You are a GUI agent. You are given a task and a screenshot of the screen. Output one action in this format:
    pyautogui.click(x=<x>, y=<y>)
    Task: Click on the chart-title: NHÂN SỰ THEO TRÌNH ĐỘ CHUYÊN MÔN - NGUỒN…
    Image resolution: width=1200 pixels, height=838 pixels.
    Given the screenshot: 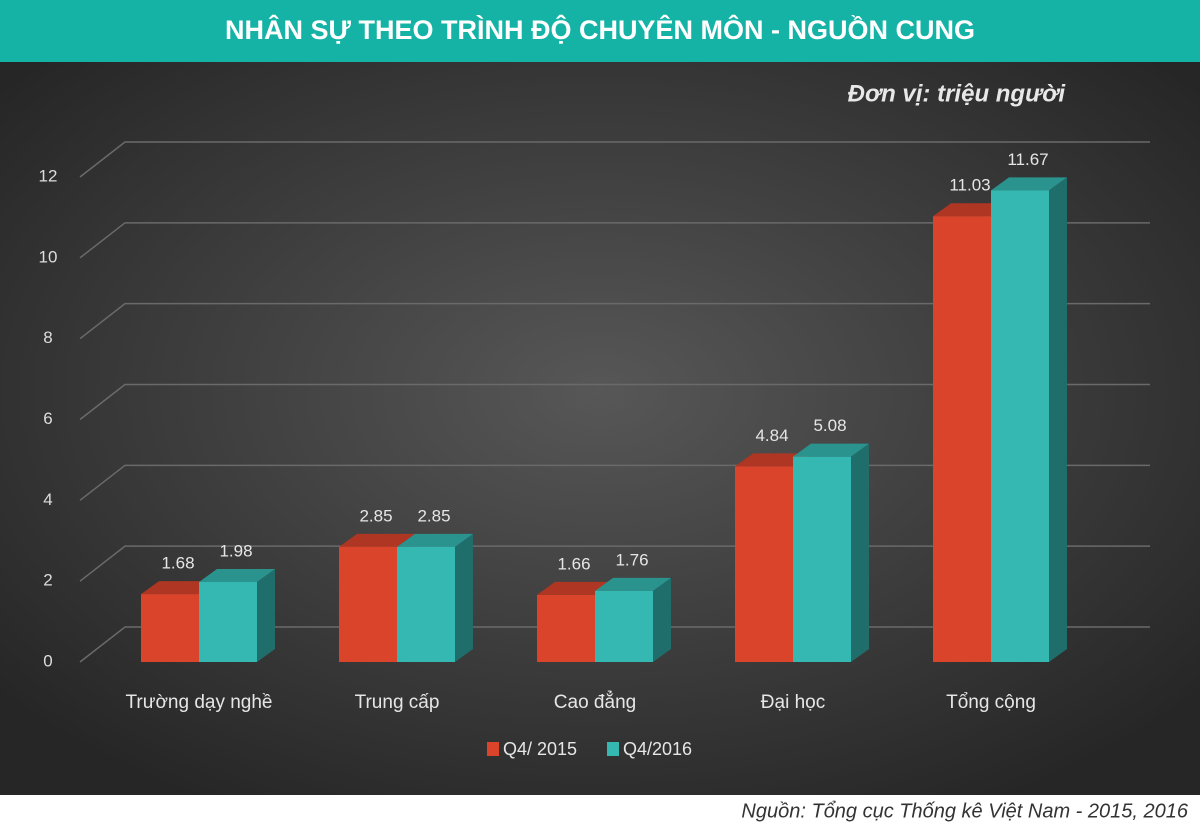 What is the action you would take?
    pyautogui.click(x=600, y=29)
    